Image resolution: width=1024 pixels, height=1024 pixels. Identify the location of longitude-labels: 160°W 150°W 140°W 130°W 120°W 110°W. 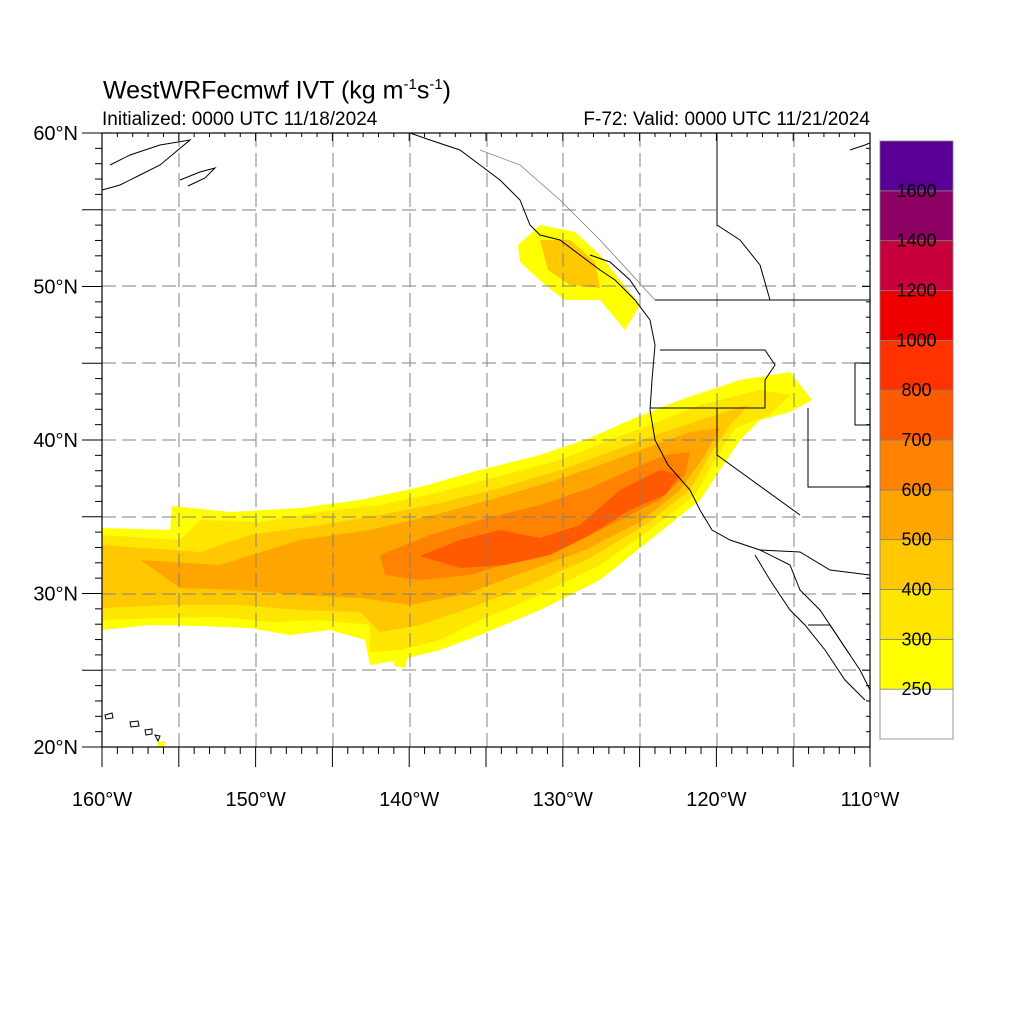
(486, 800).